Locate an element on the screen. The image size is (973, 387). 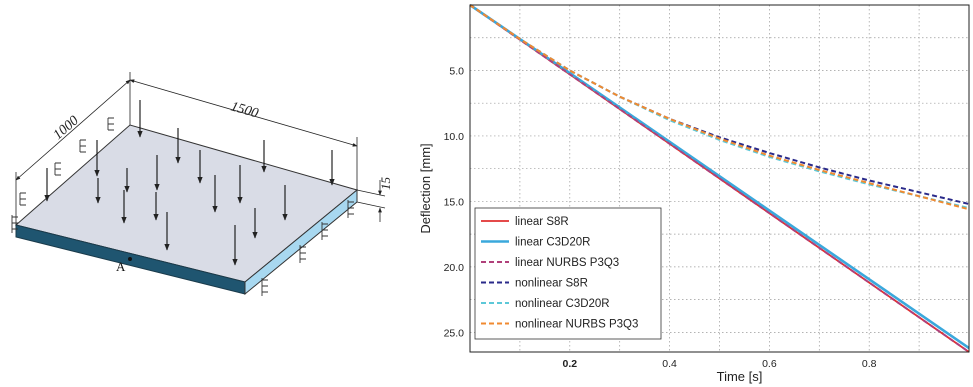
dimension-thickness-label: 15 is located at coordinates (385, 184).